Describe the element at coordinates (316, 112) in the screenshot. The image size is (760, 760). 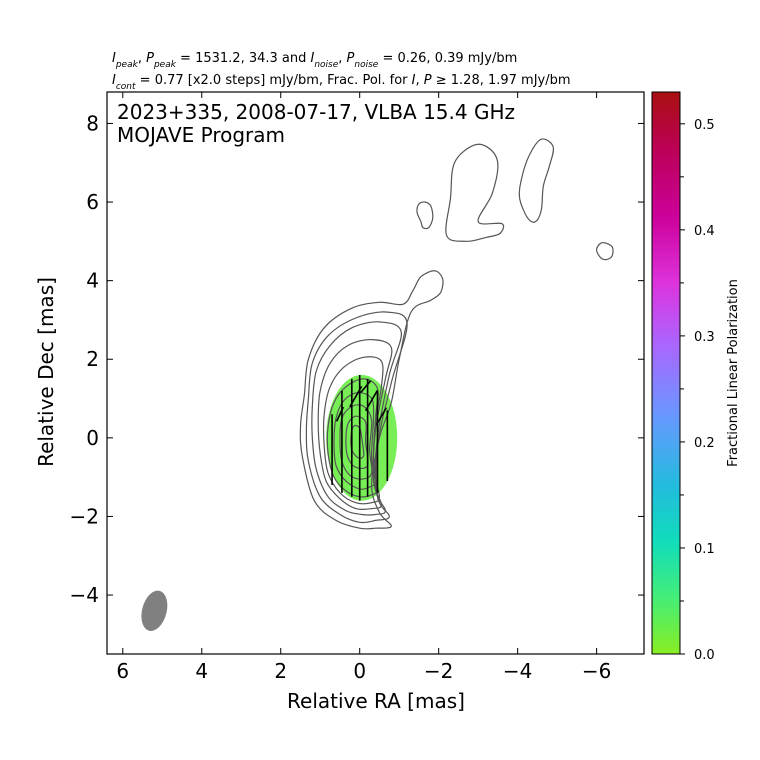
I see `chart-title: 2023+335, 2008-07-17, VLBA 15.4 GHz` at that location.